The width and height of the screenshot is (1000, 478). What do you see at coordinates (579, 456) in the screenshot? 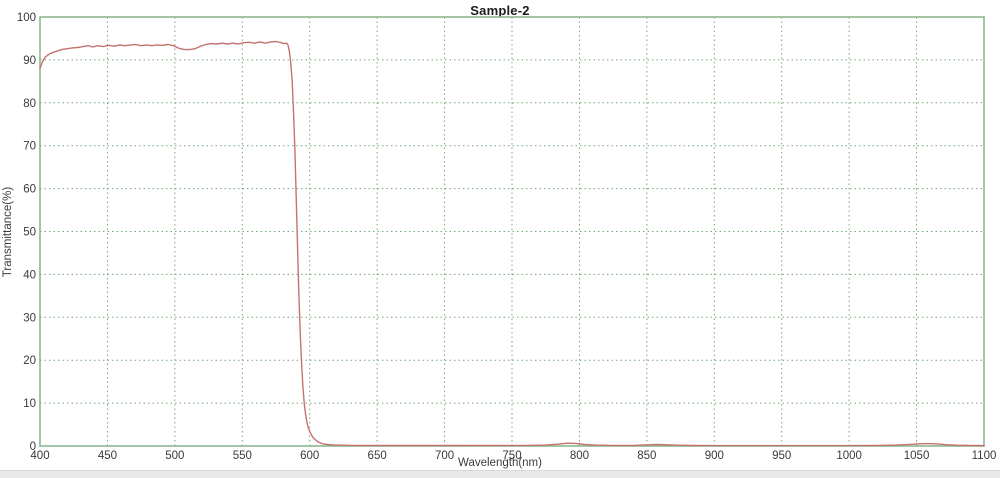
I see `x-tick-label: 800` at bounding box center [579, 456].